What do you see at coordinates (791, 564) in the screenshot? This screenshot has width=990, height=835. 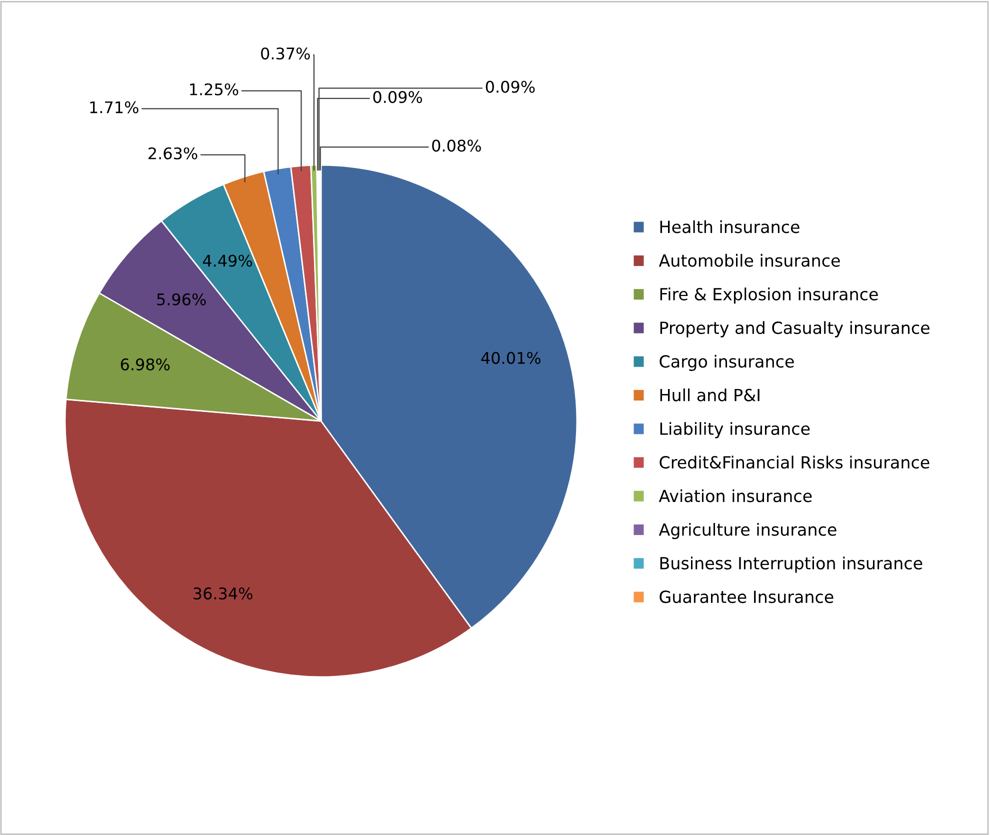 I see `legend-label: Business Interruption insurance` at bounding box center [791, 564].